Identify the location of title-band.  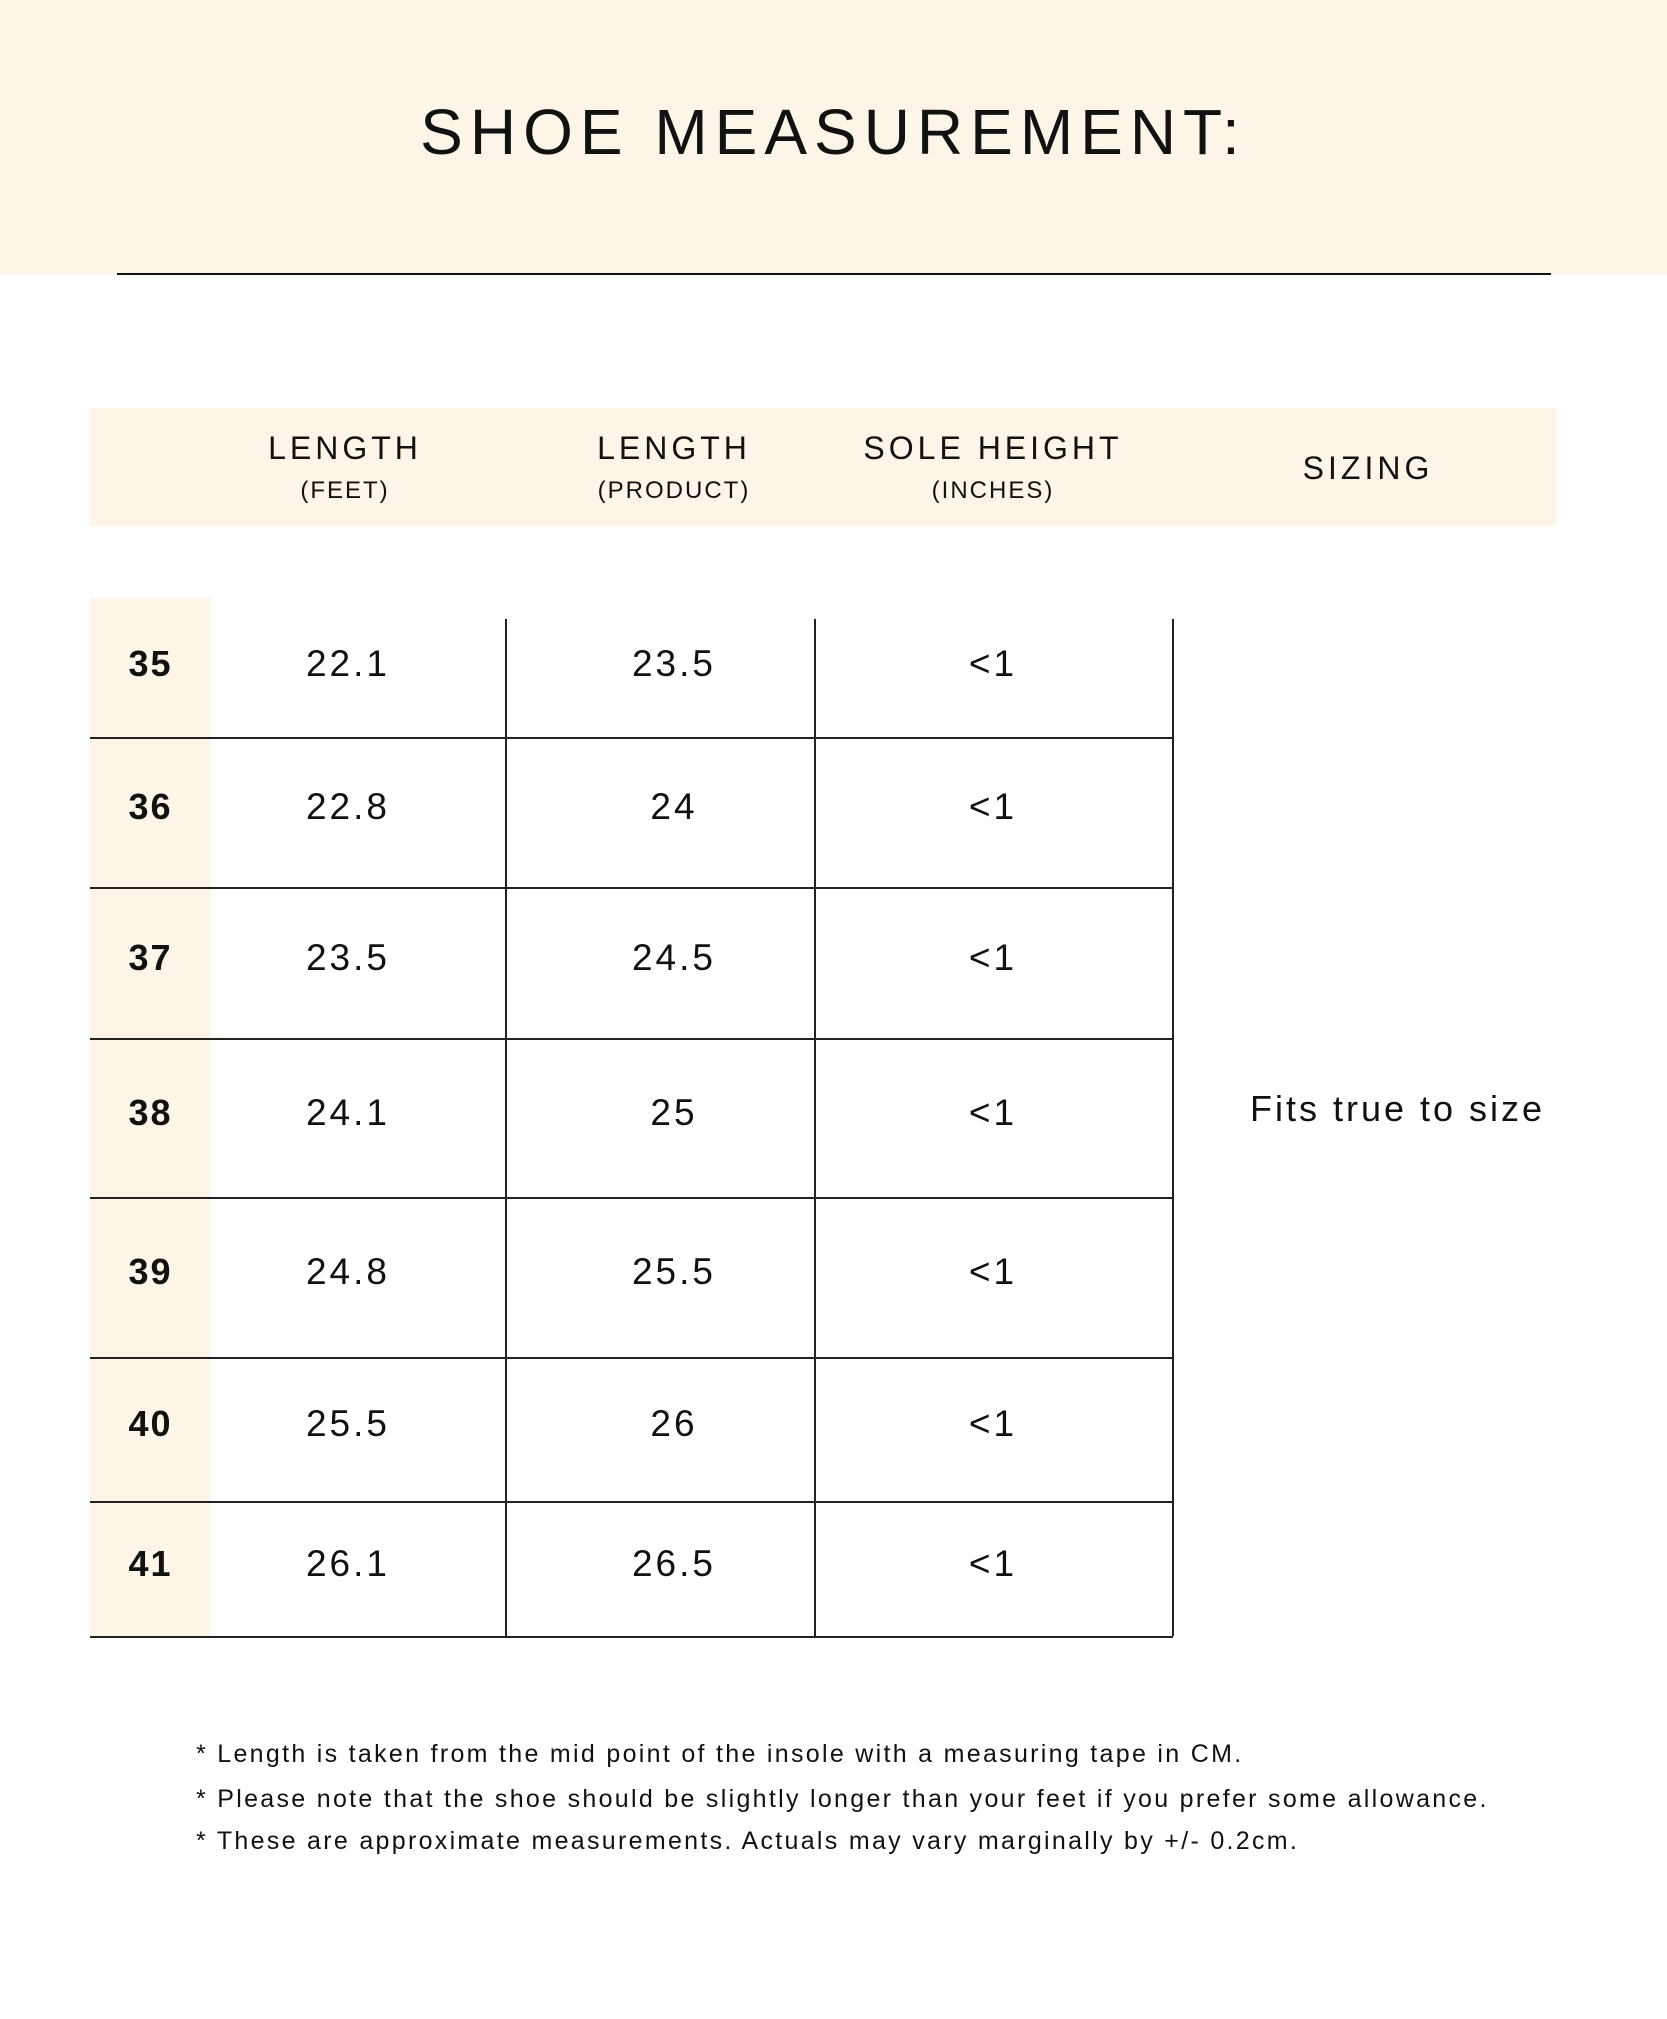
(833, 137).